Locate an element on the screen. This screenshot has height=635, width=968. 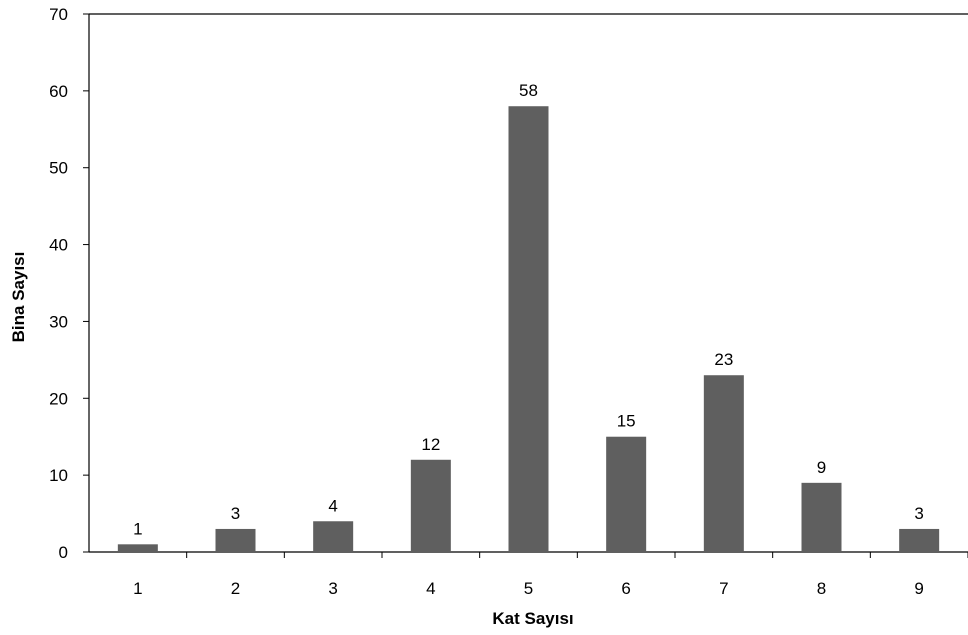
x-tick-label: 6 is located at coordinates (625, 588).